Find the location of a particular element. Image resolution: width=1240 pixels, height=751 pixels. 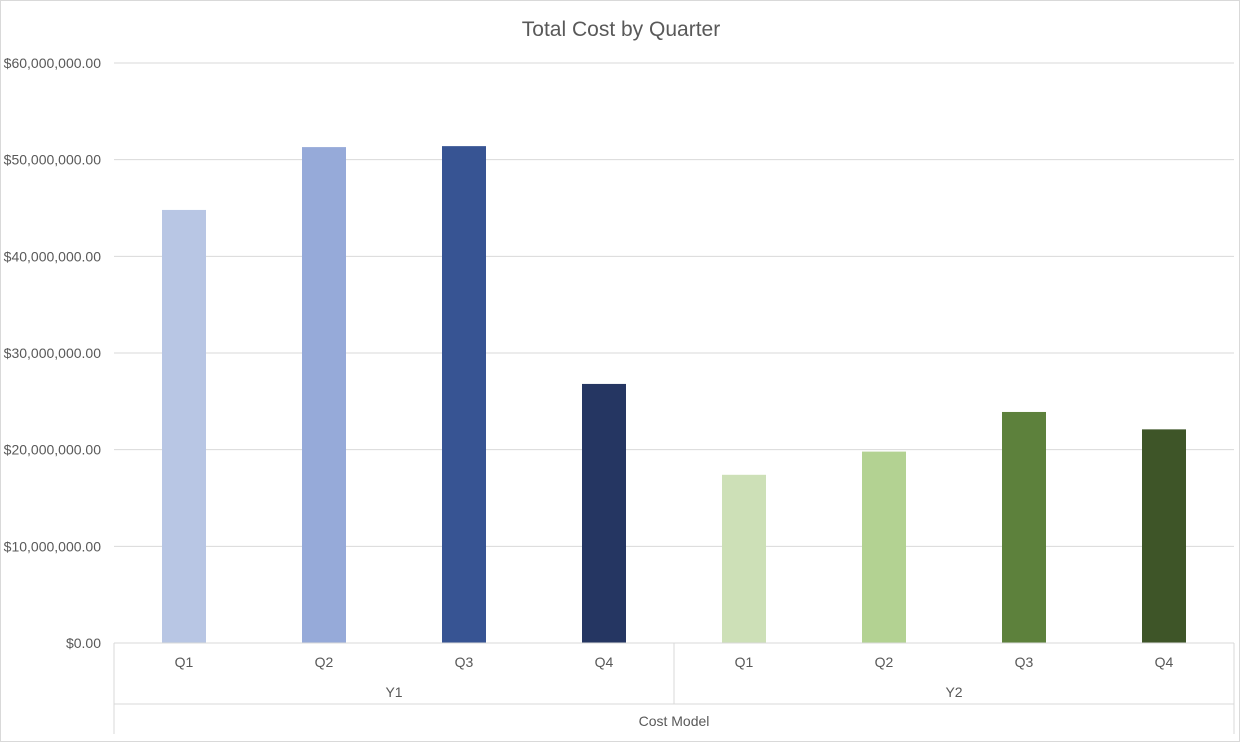

y-tick-label: $40,000,000.00 is located at coordinates (53, 256).